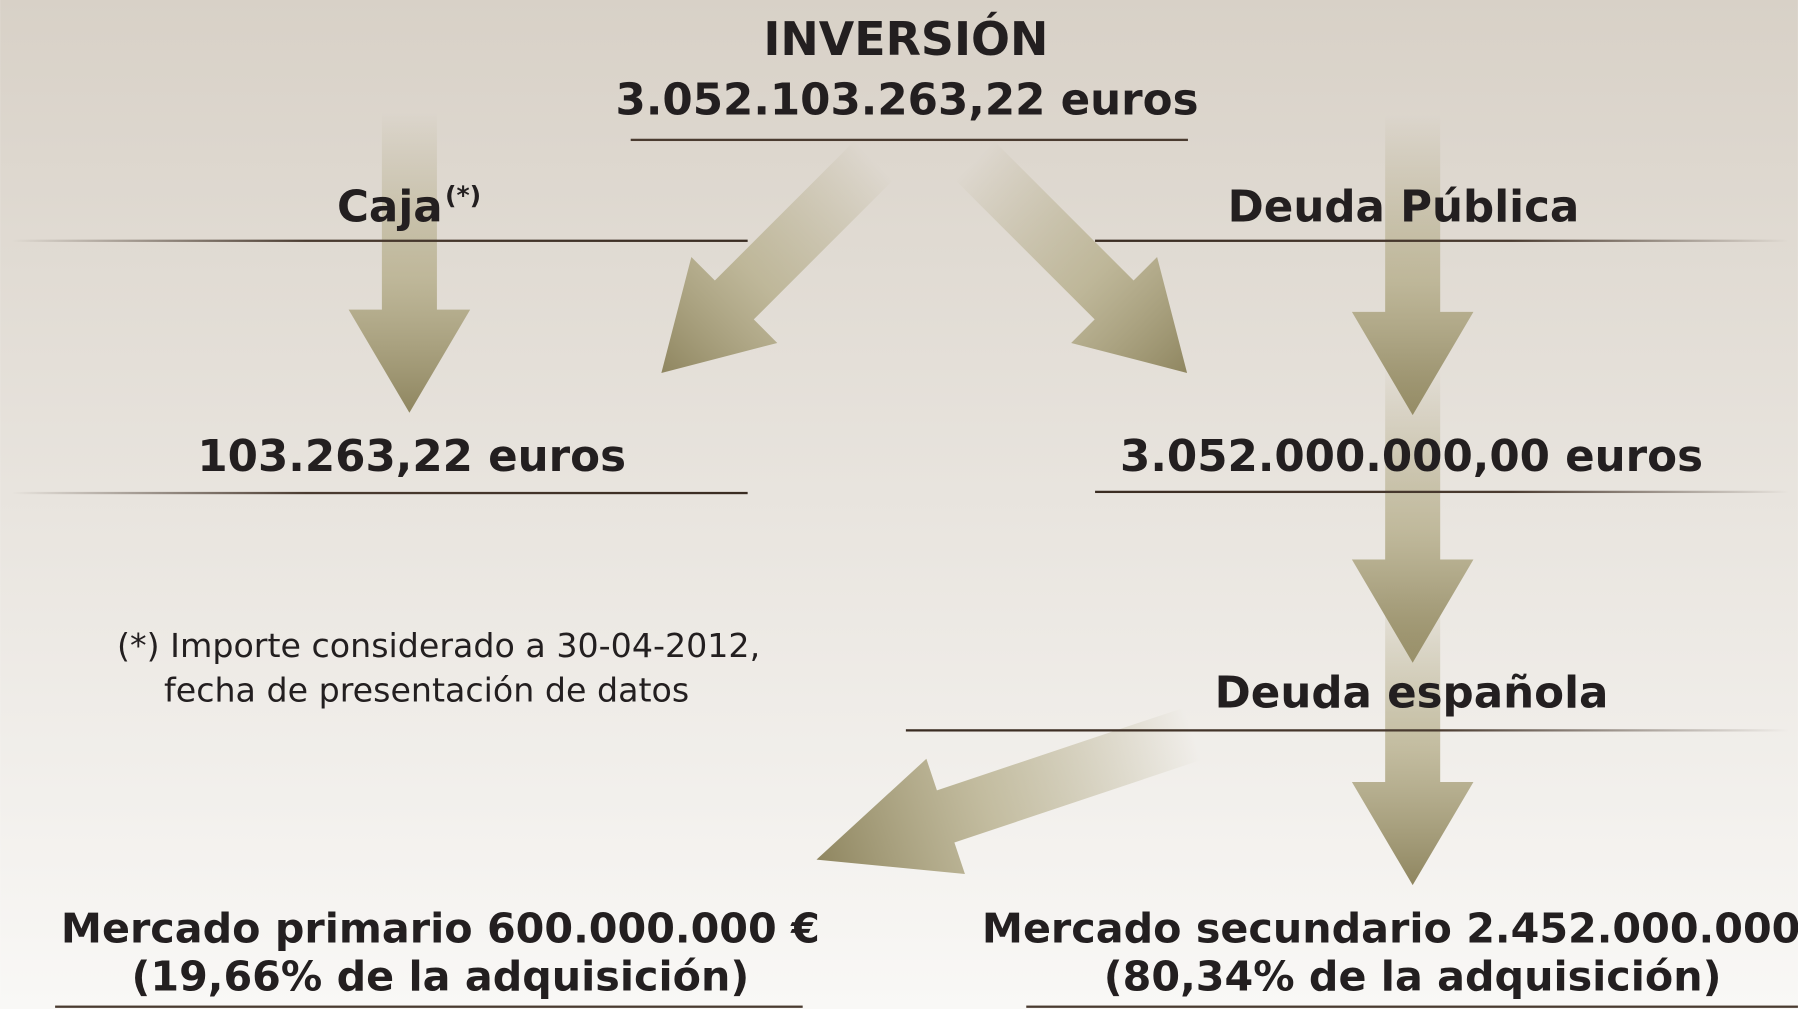  Describe the element at coordinates (1412, 693) in the screenshot. I see `deuda-espanola-label: Deuda española` at that location.